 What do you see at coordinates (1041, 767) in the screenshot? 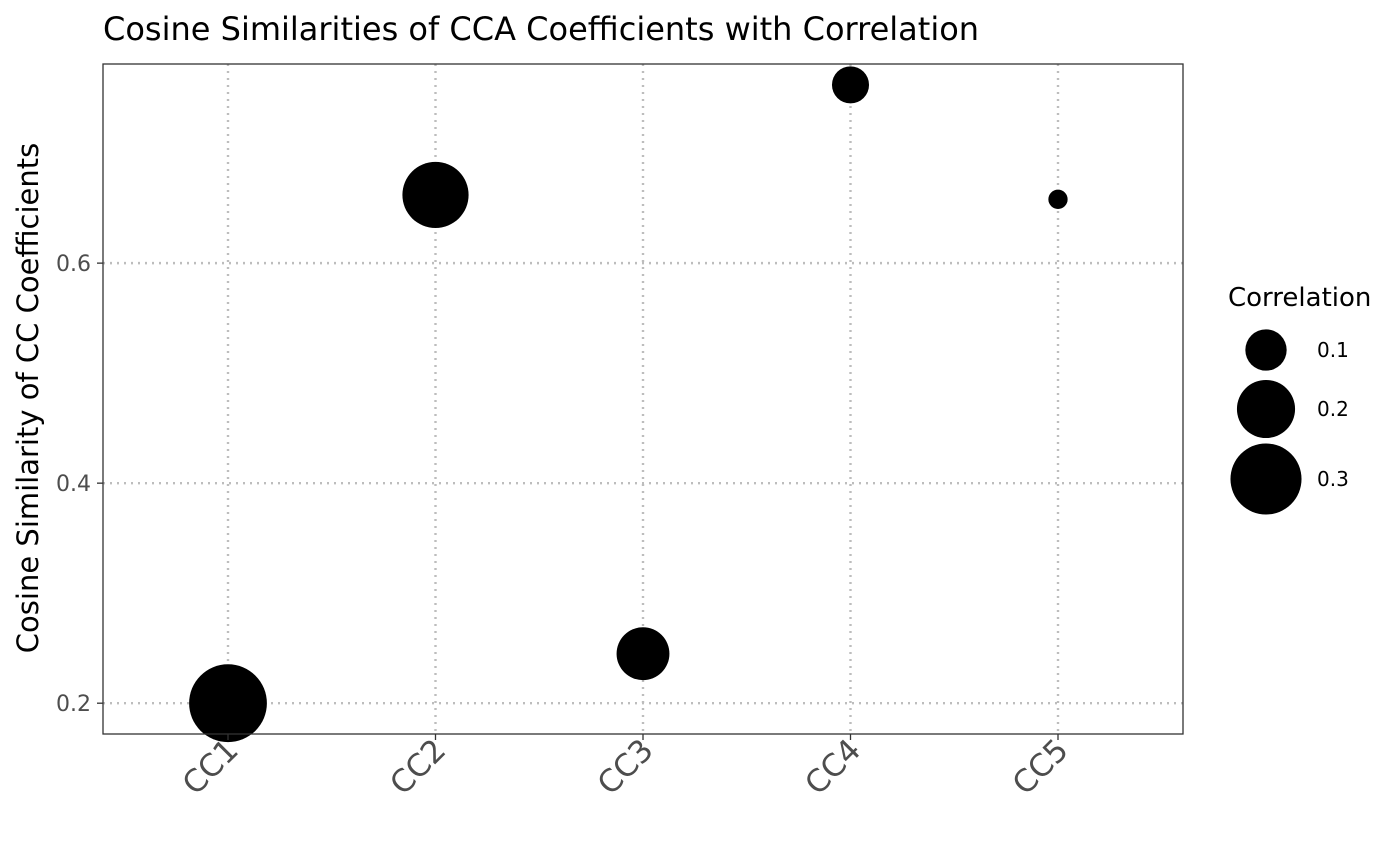
I see `x-tick-label: CC5` at bounding box center [1041, 767].